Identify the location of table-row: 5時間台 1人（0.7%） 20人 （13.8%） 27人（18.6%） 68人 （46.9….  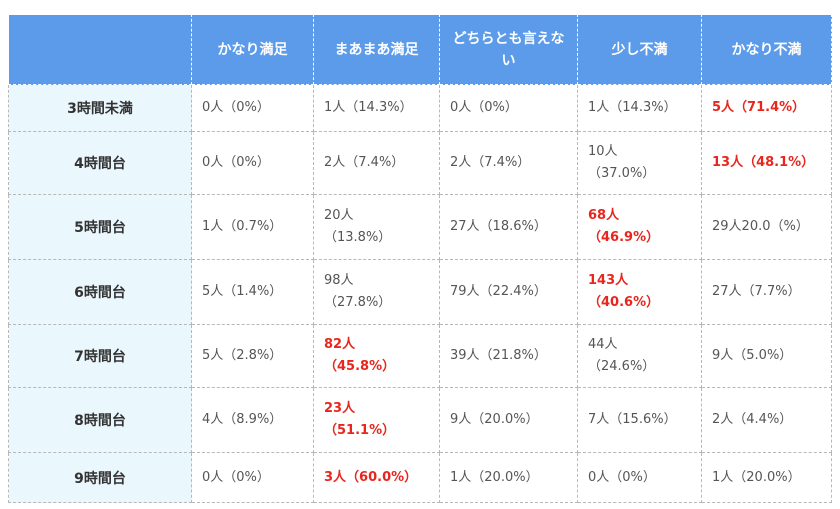
(420, 227).